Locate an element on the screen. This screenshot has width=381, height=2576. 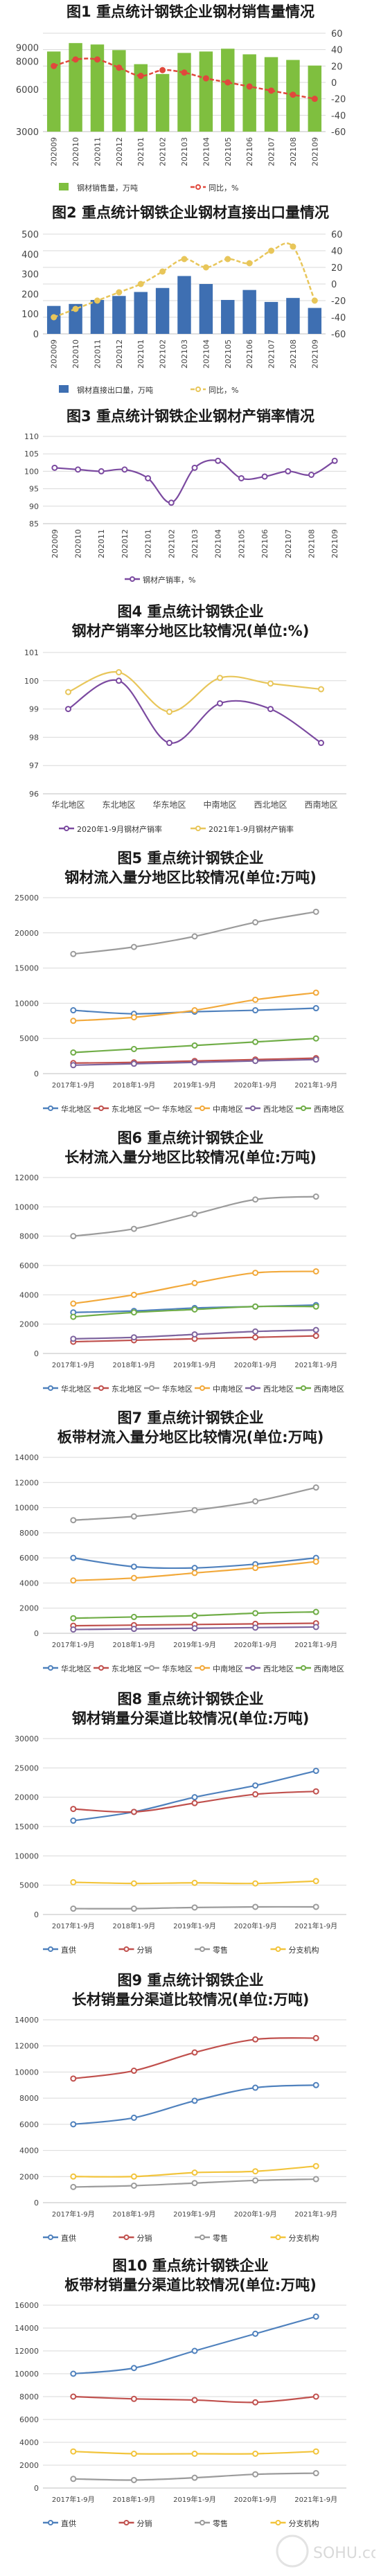
y-tick-label: 20000 is located at coordinates (27, 1797).